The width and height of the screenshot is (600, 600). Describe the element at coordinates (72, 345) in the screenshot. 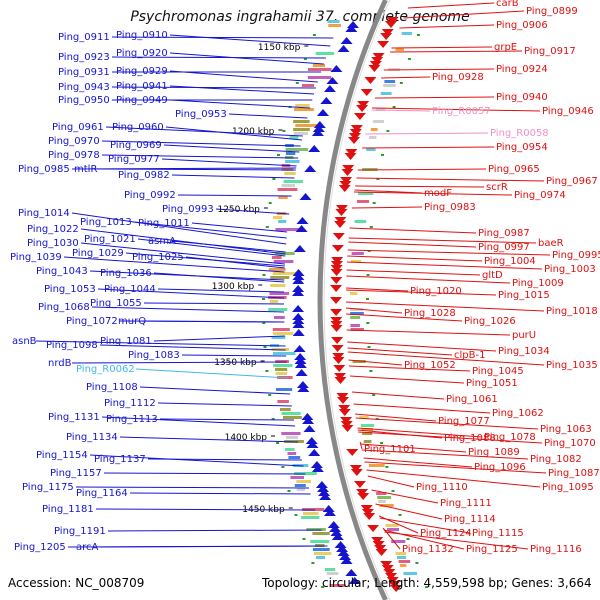

I see `gene-label-left: Ping_1098` at that location.